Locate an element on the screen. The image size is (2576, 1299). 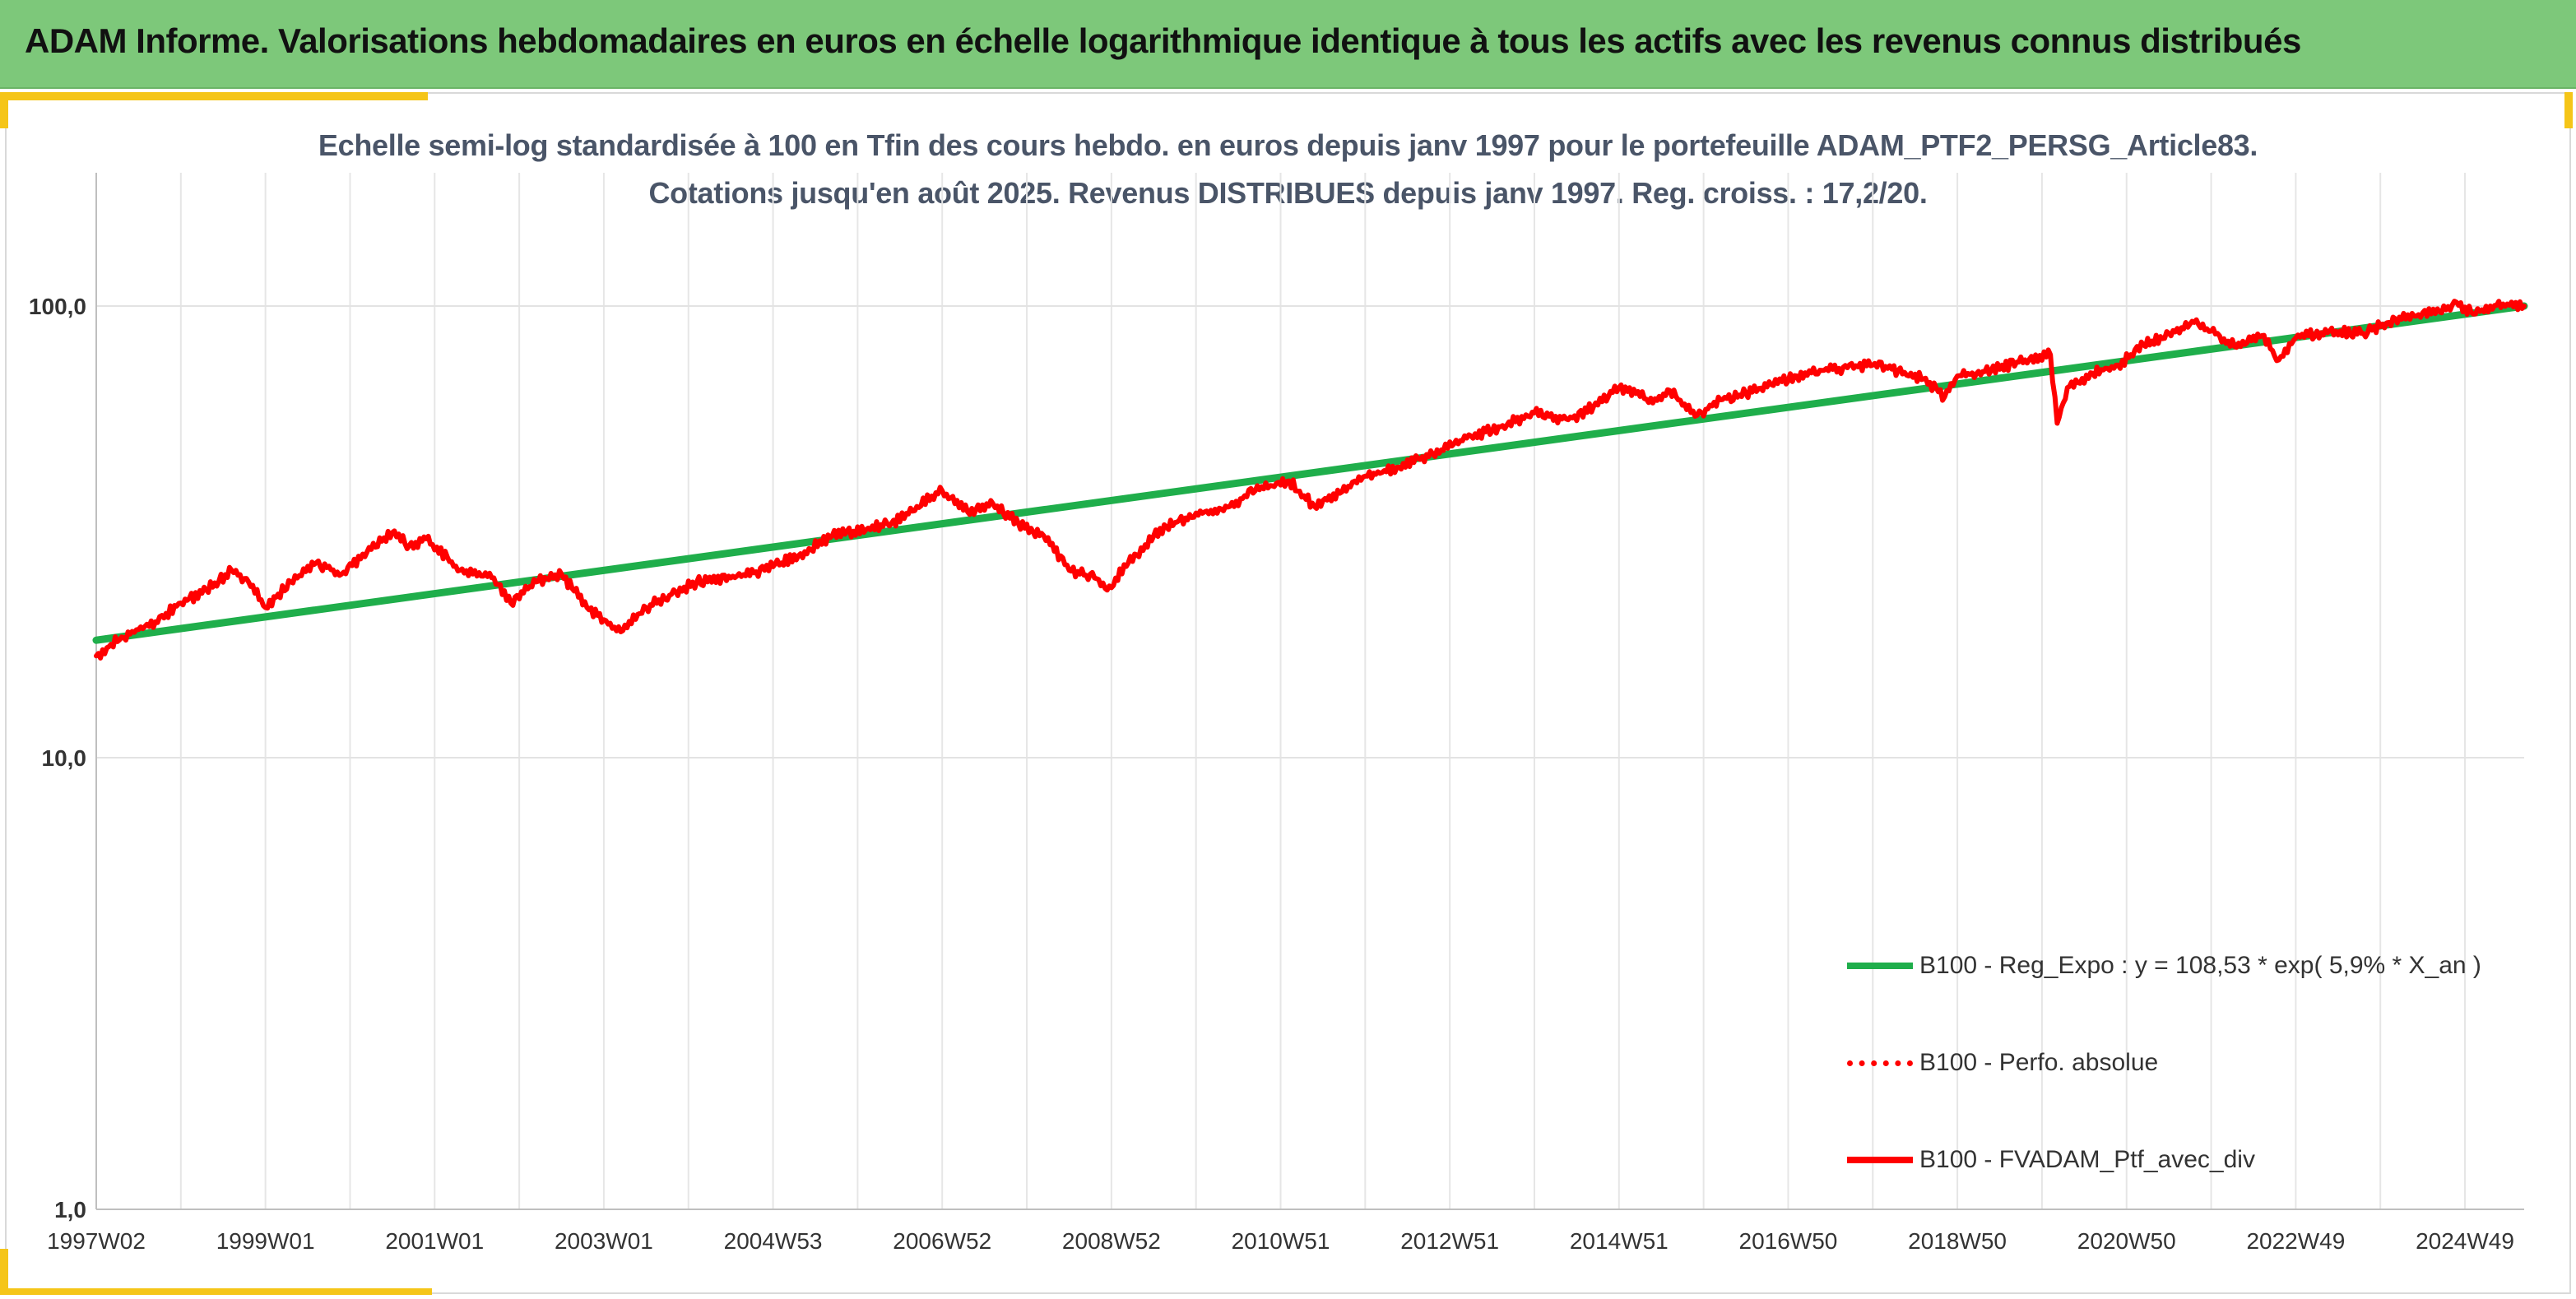
corner-accent-top-right is located at coordinates (2568, 110).